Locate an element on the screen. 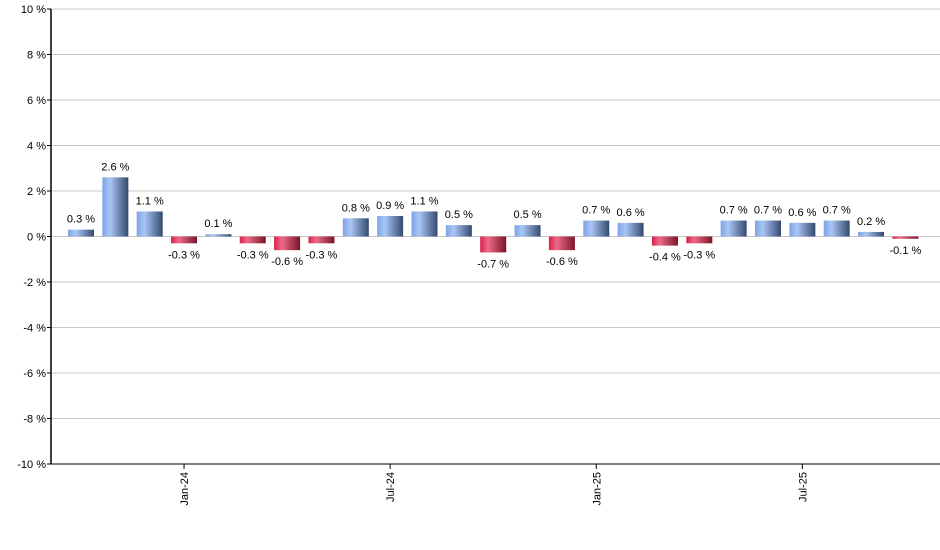  x-tick-label: Jul-24 is located at coordinates (391, 487).